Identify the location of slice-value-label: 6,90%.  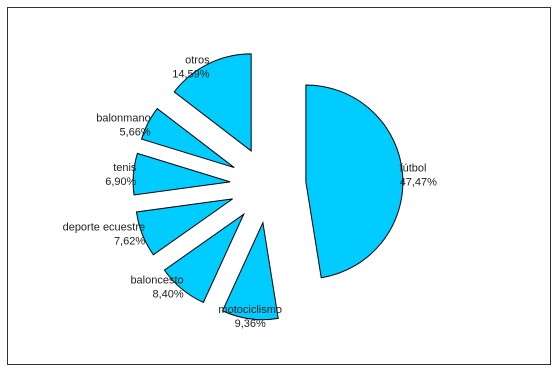
(120, 182).